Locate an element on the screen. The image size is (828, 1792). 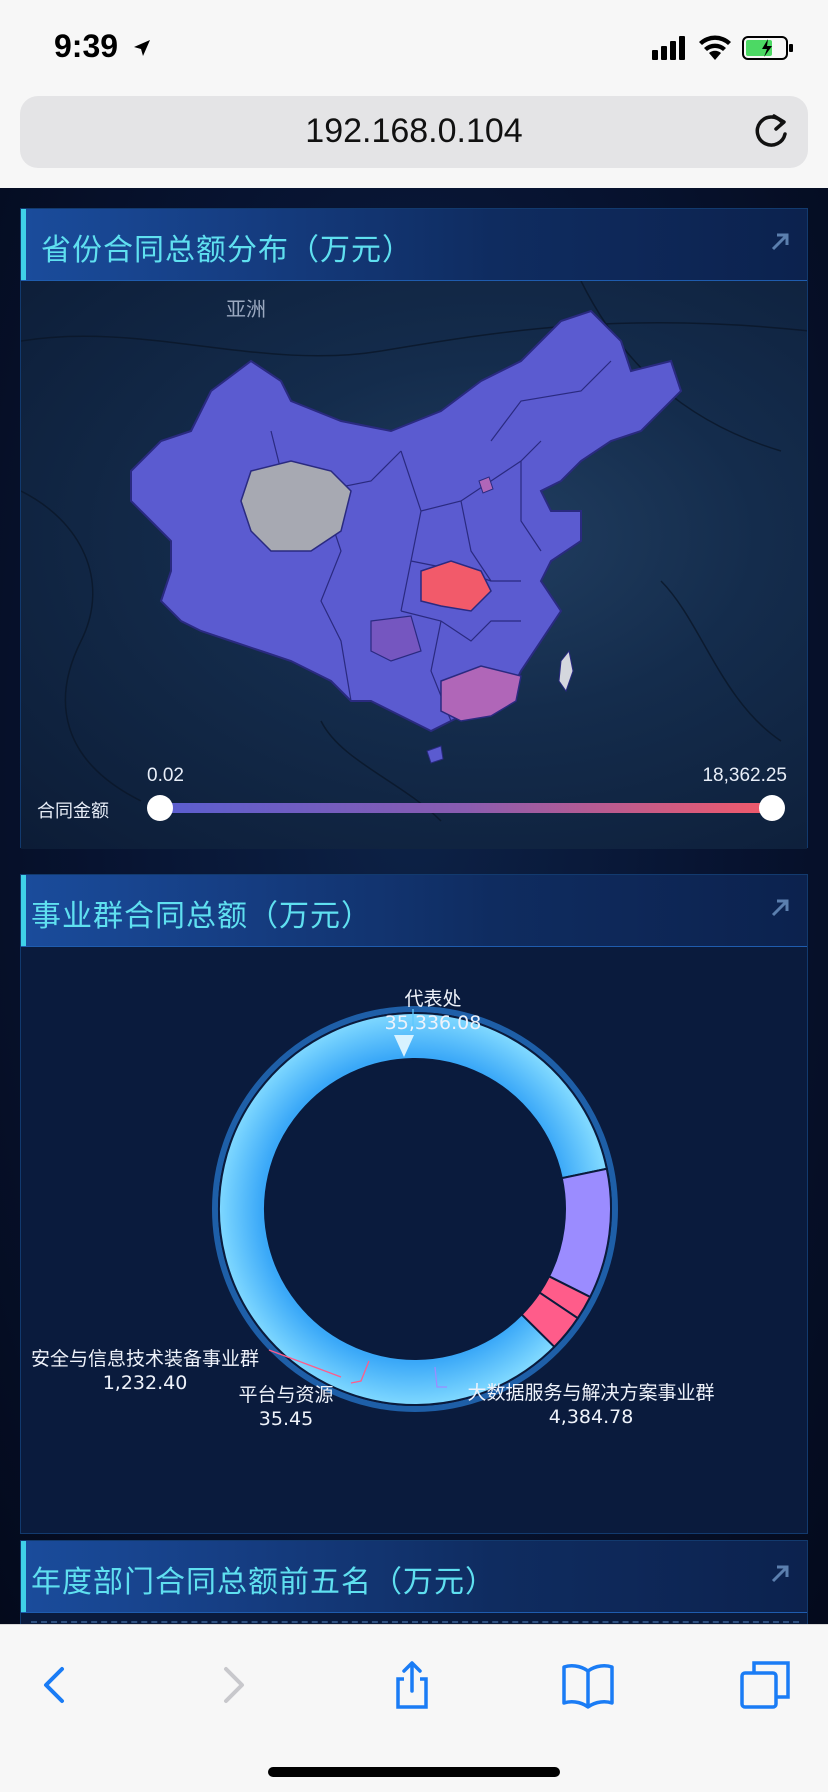
cellular-signal-icon is located at coordinates (668, 48).